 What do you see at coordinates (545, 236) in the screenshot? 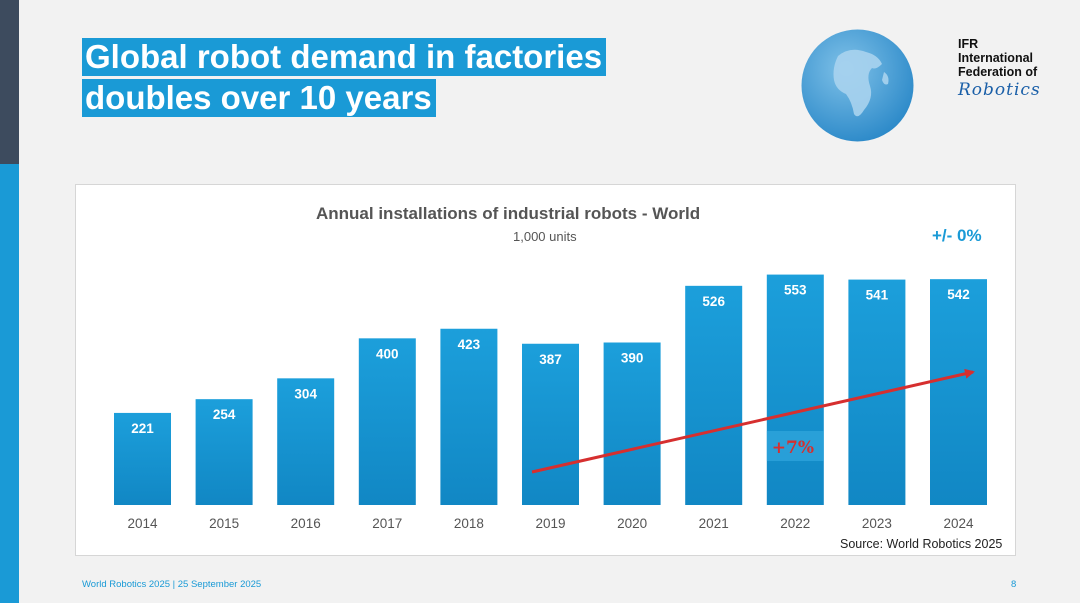
I see `chart-subtitle: 1,000 units` at bounding box center [545, 236].